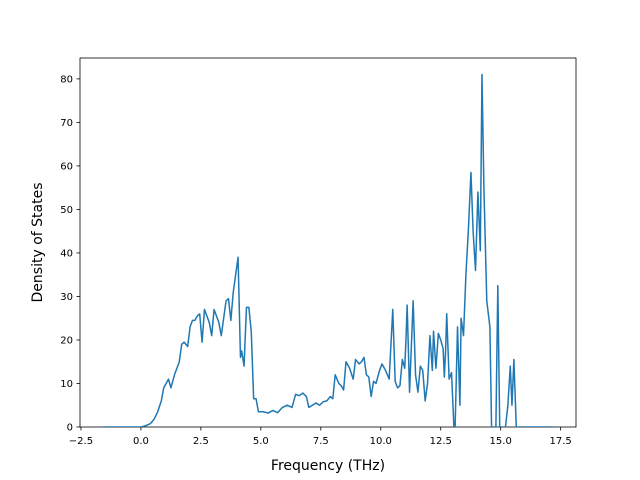  I want to click on y-tick-label: 30, so click(66, 297).